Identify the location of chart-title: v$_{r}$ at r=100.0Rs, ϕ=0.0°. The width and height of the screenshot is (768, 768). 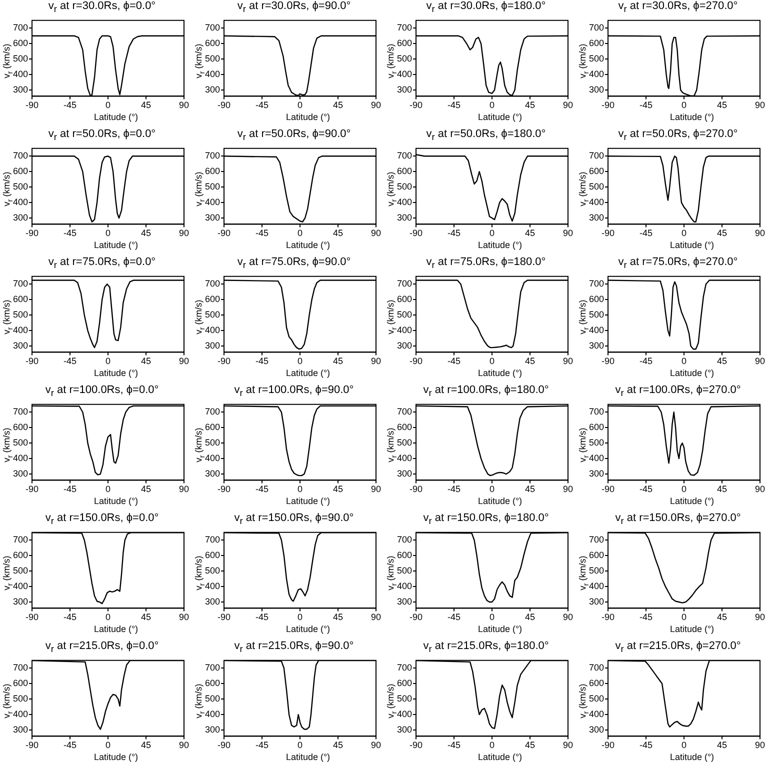
(102, 391).